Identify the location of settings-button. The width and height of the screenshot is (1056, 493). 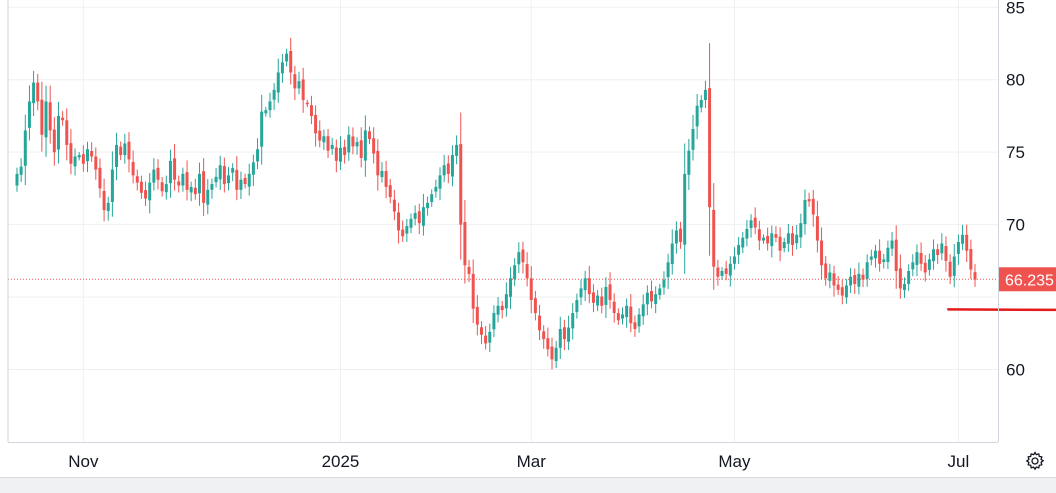
(1035, 461).